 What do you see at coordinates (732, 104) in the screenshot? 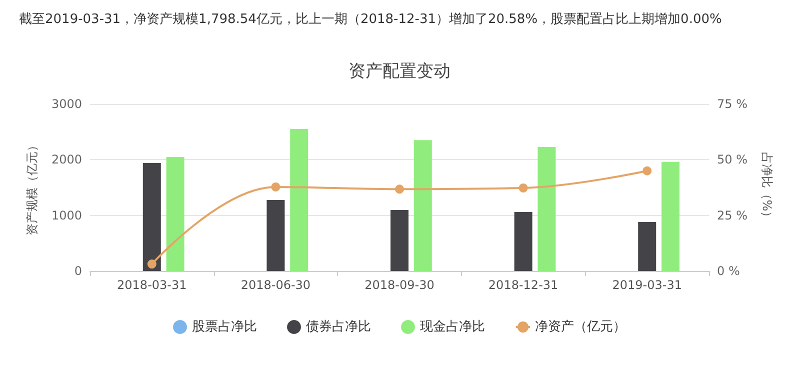
I see `y2-tick-label: 75 %` at bounding box center [732, 104].